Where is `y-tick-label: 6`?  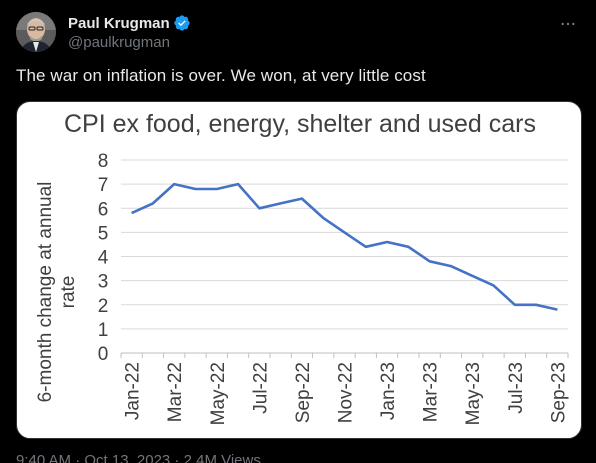
y-tick-label: 6 is located at coordinates (103, 209).